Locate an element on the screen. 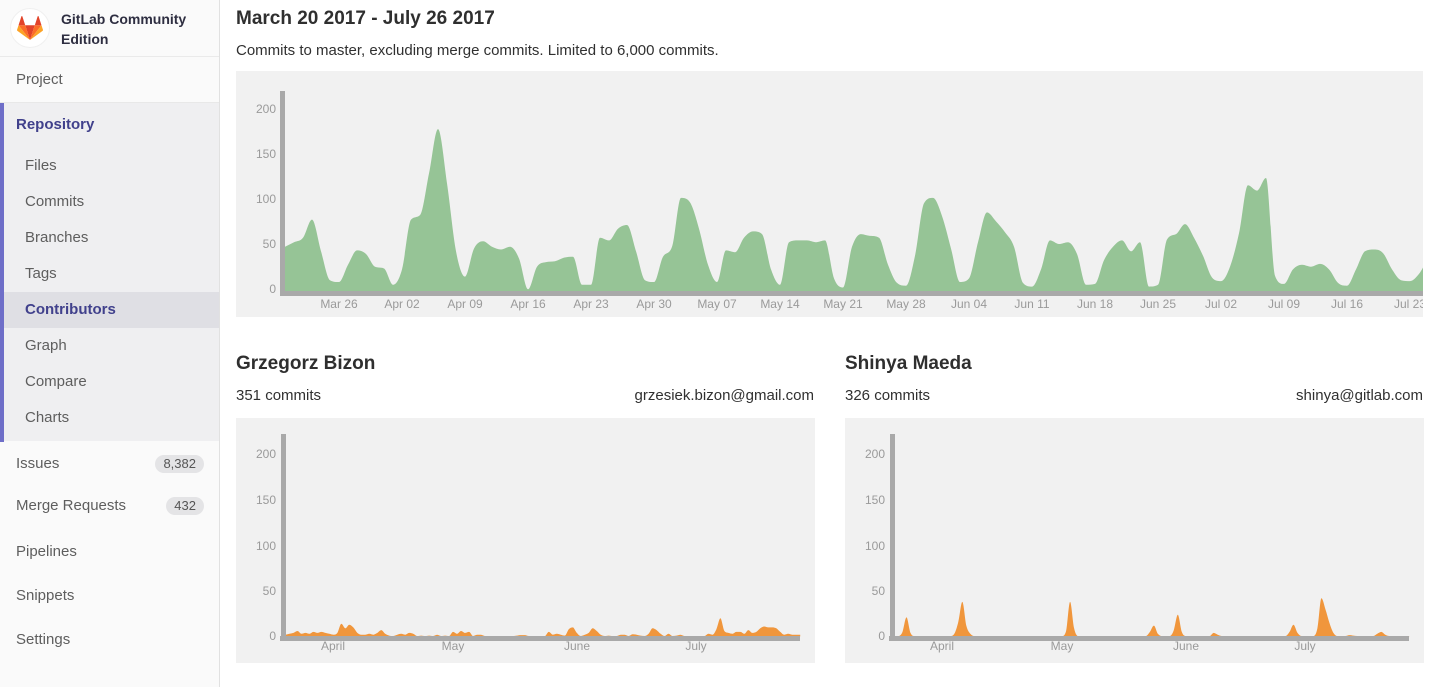  svg-text: Mar 26 is located at coordinates (339, 304).